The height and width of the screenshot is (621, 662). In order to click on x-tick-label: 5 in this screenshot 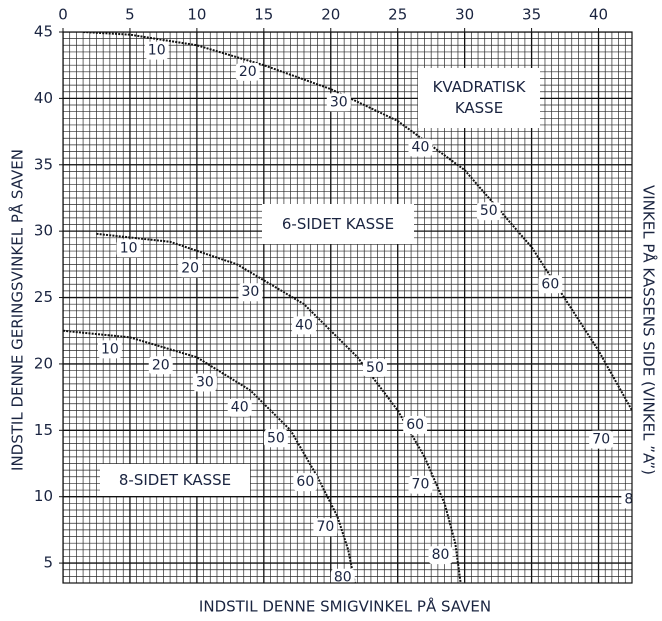, I will do `click(130, 15)`.